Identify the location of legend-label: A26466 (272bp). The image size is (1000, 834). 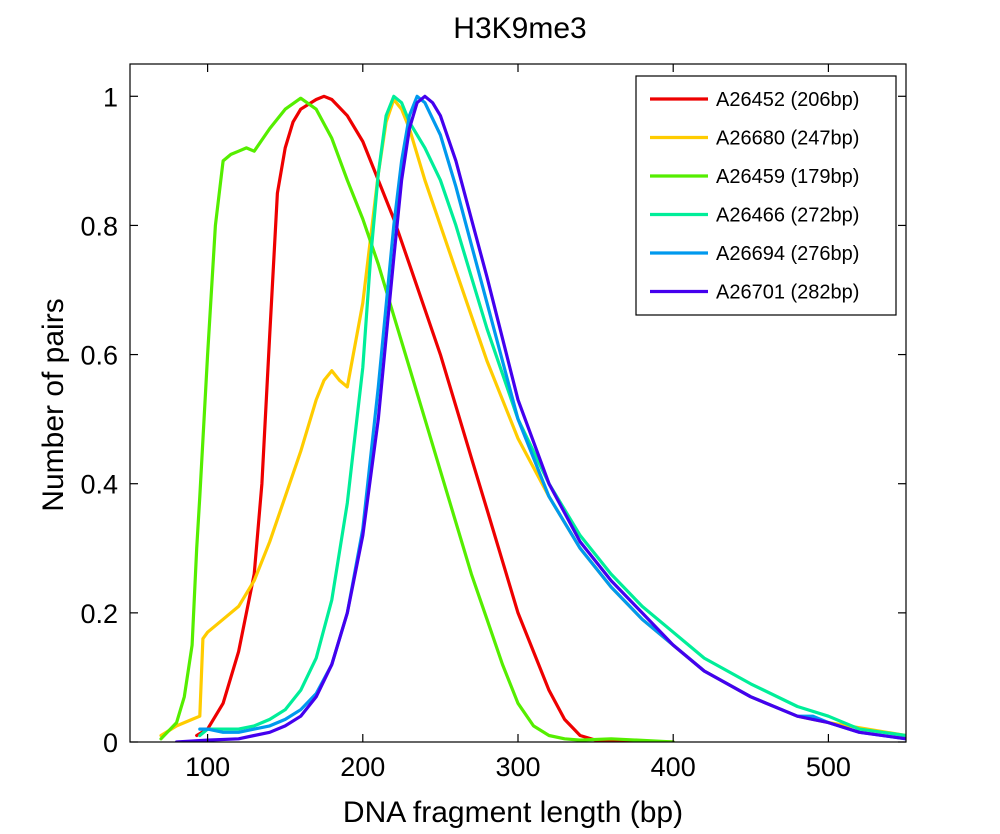
(787, 216).